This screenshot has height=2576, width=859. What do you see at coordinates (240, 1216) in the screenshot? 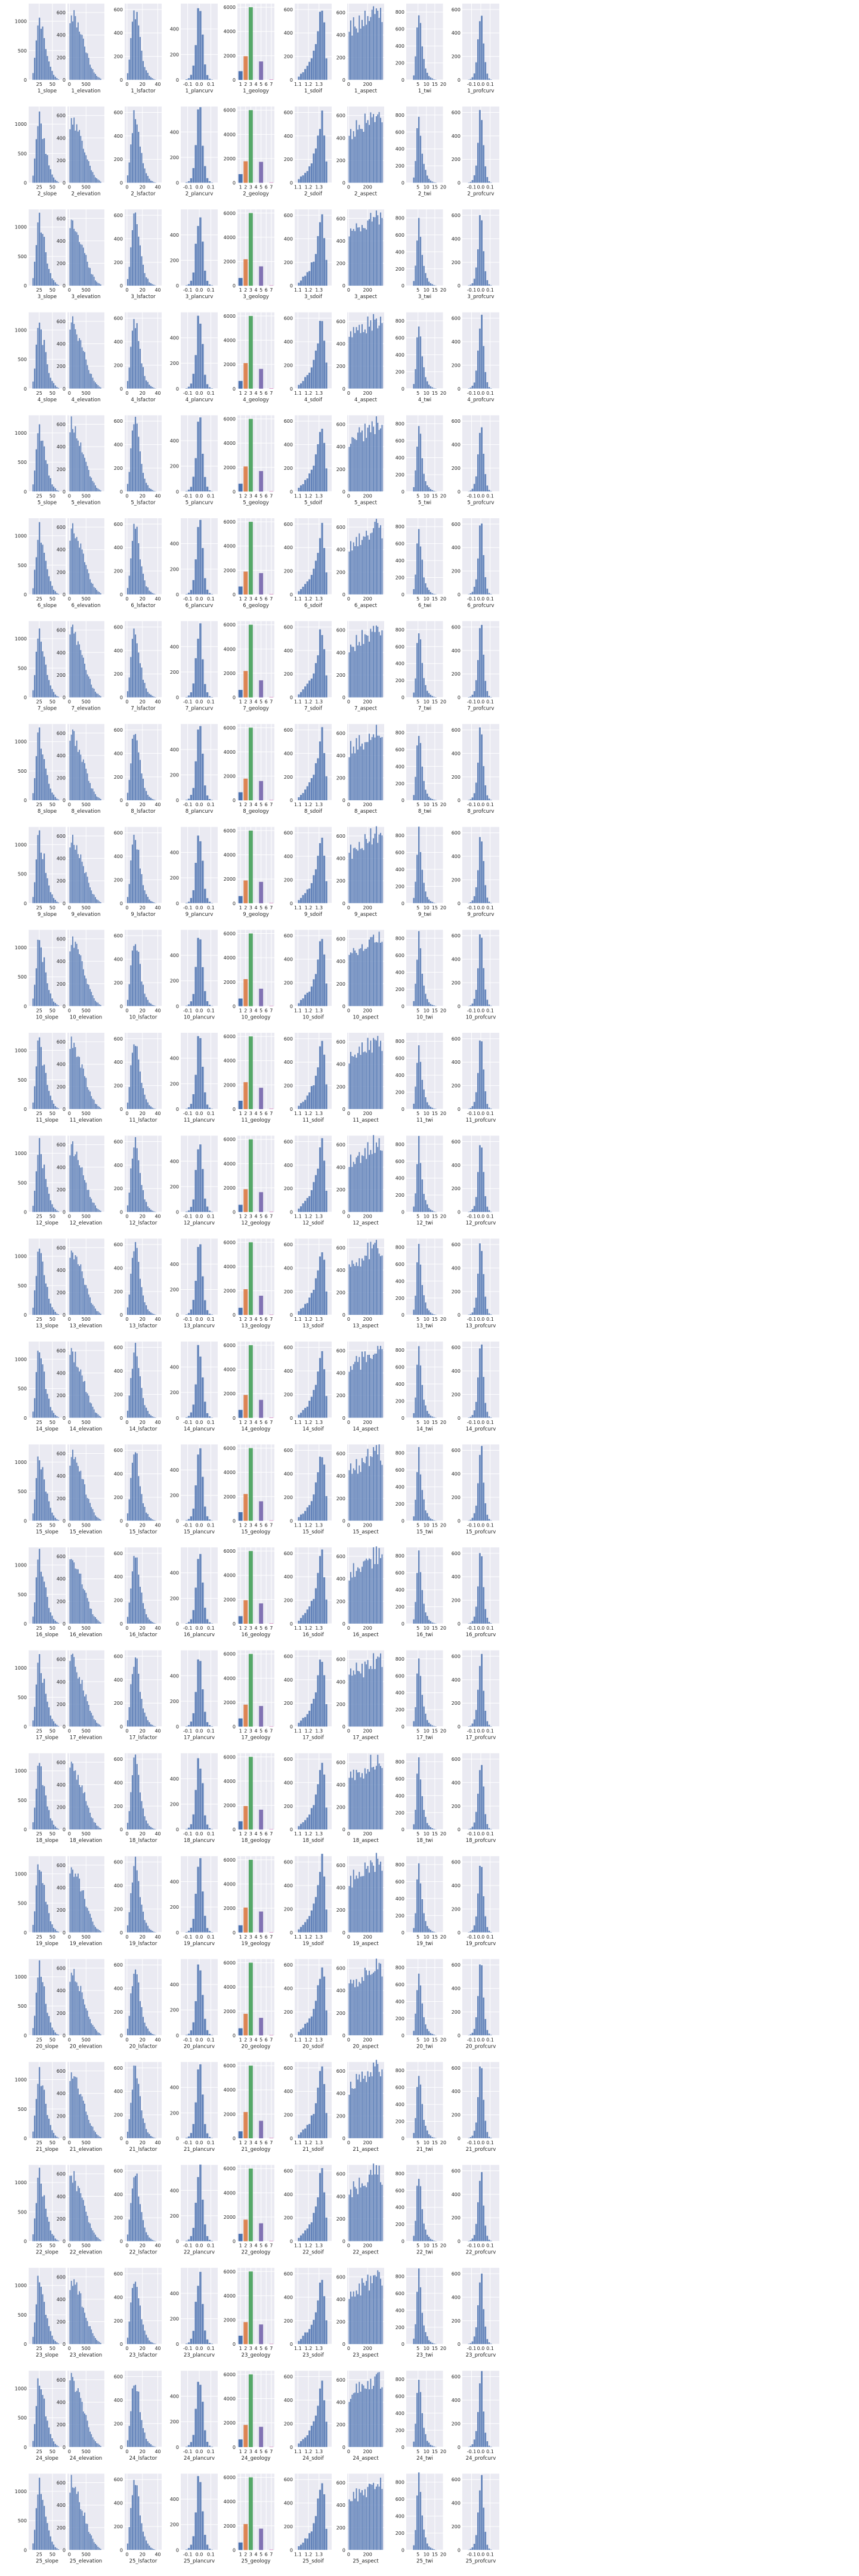
I see `x-tick-label: 1` at bounding box center [240, 1216].